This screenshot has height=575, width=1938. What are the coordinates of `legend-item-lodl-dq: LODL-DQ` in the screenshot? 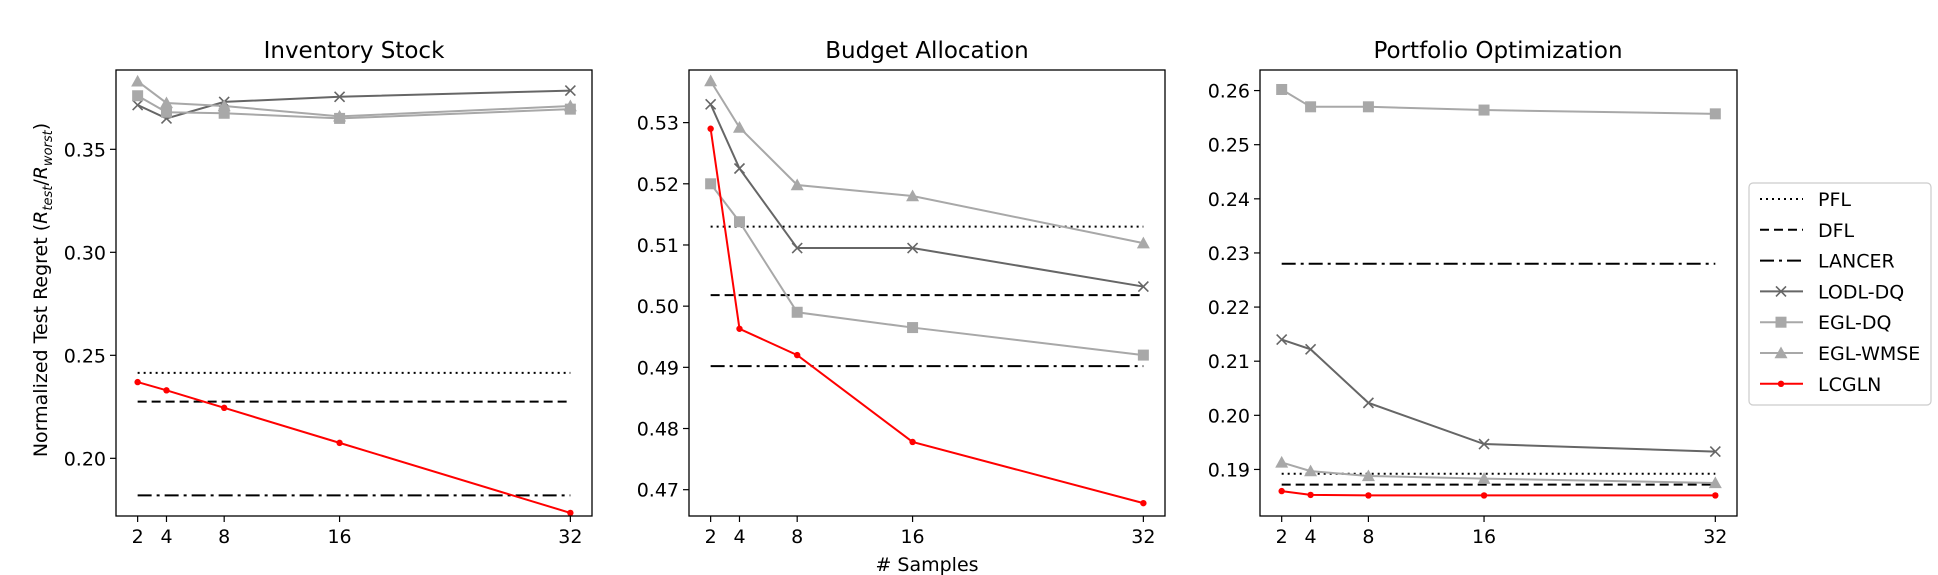 It's located at (1832, 292).